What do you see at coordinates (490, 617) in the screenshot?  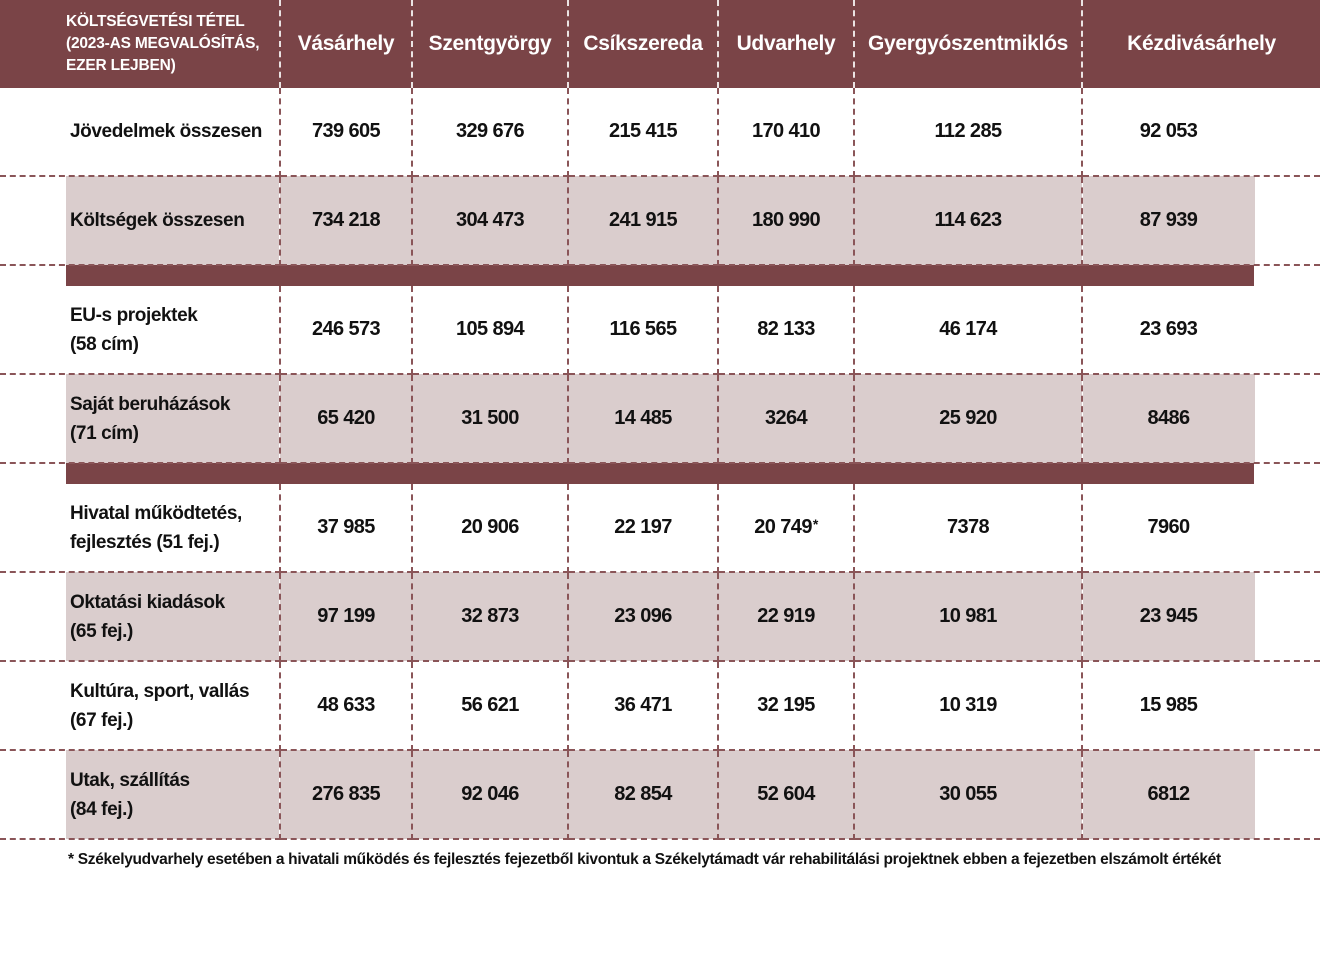 I see `cell-value: 32 873` at bounding box center [490, 617].